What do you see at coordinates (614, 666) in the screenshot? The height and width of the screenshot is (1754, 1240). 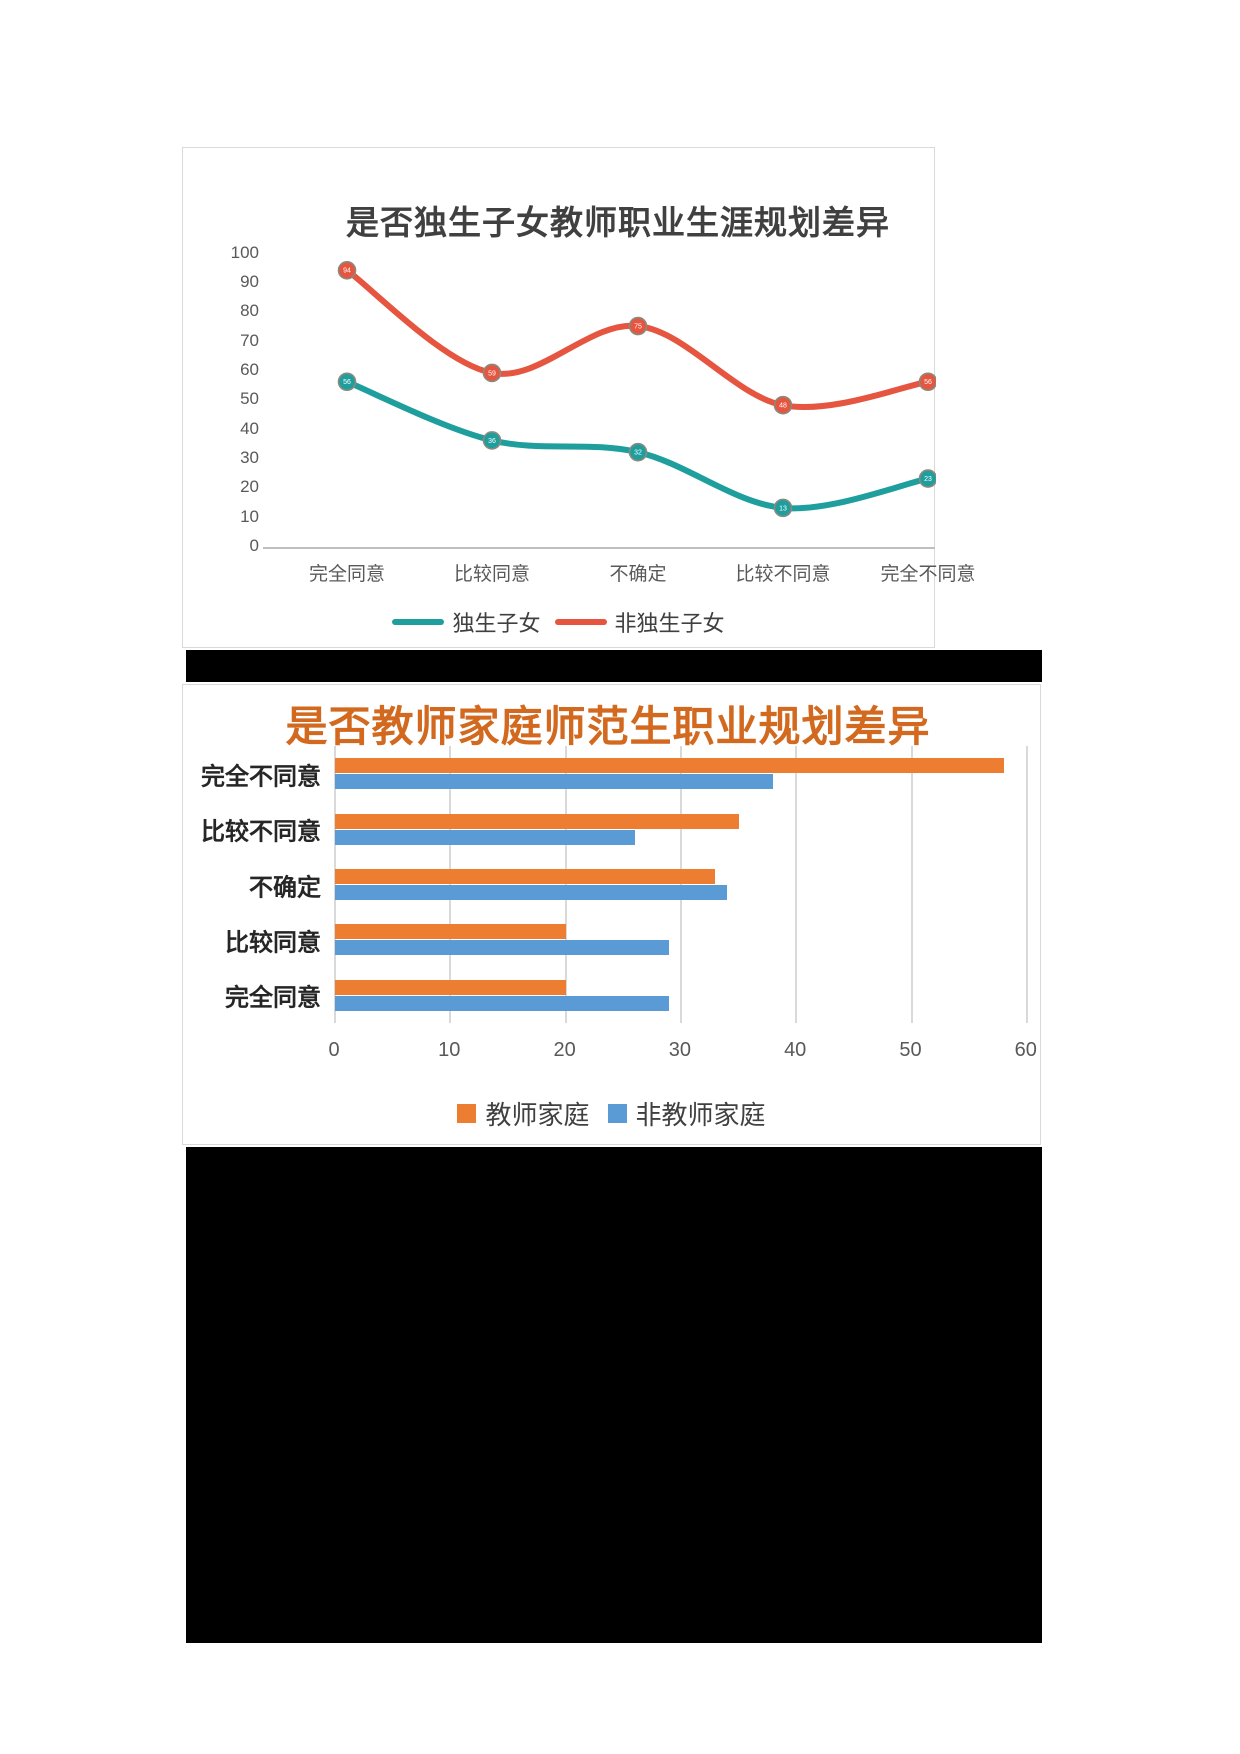 I see `black-separator-band` at bounding box center [614, 666].